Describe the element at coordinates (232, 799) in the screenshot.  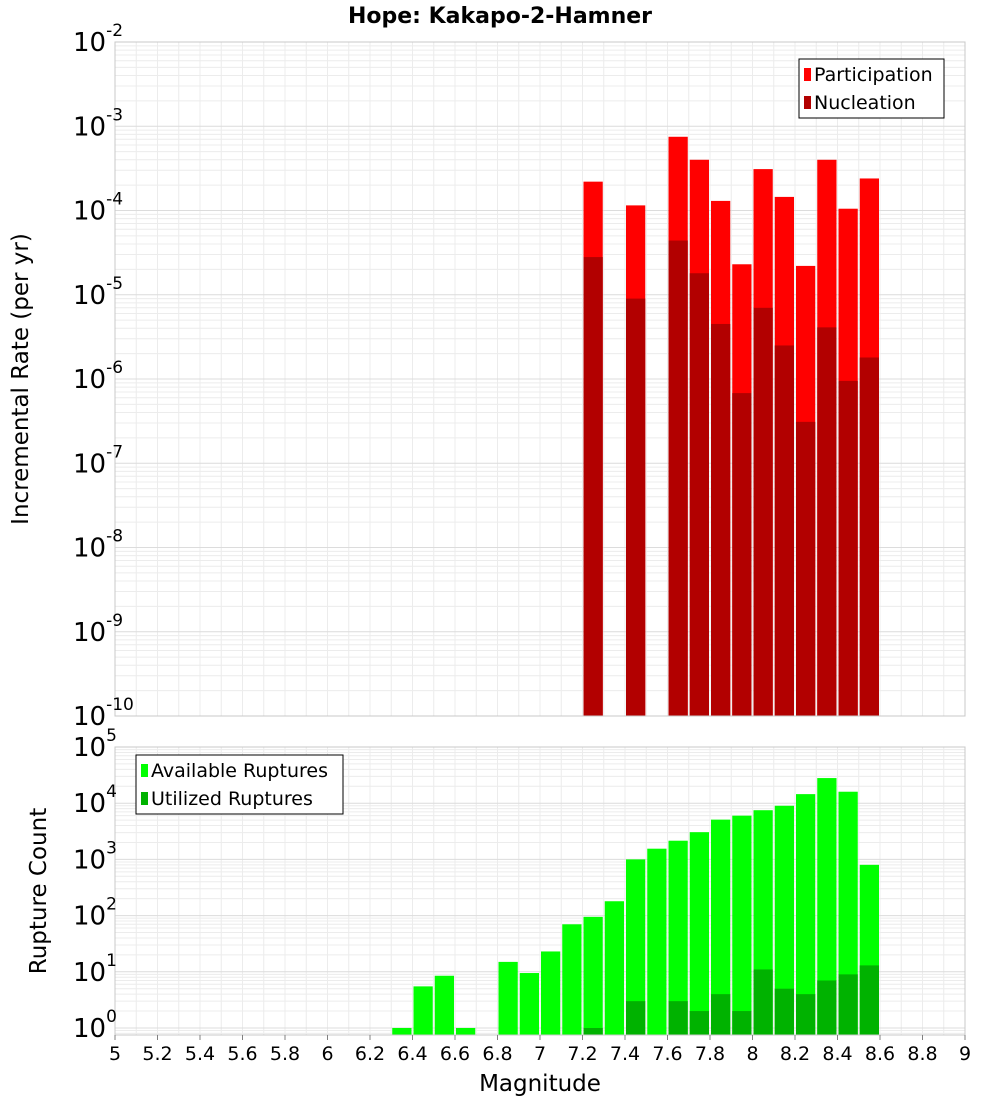
I see `legend-label: Utilized Ruptures` at that location.